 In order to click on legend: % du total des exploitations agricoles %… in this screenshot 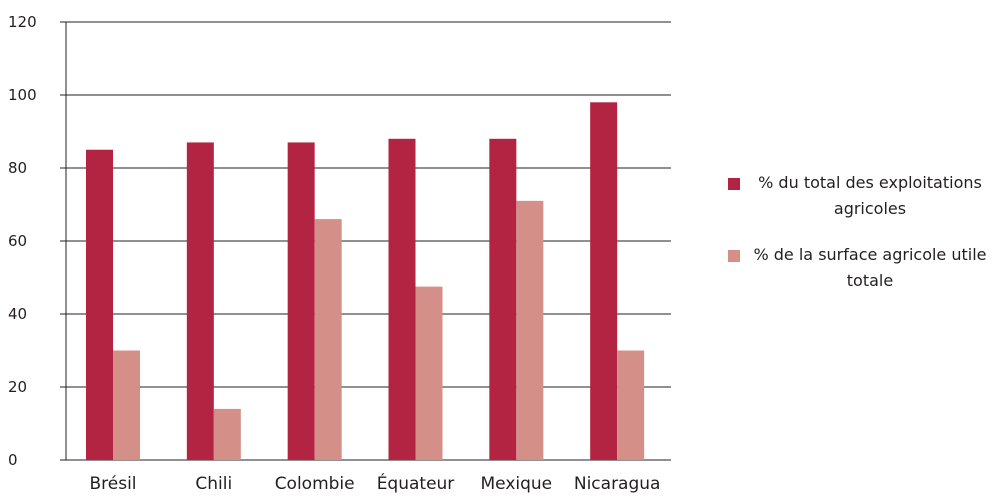, I will do `click(857, 242)`.